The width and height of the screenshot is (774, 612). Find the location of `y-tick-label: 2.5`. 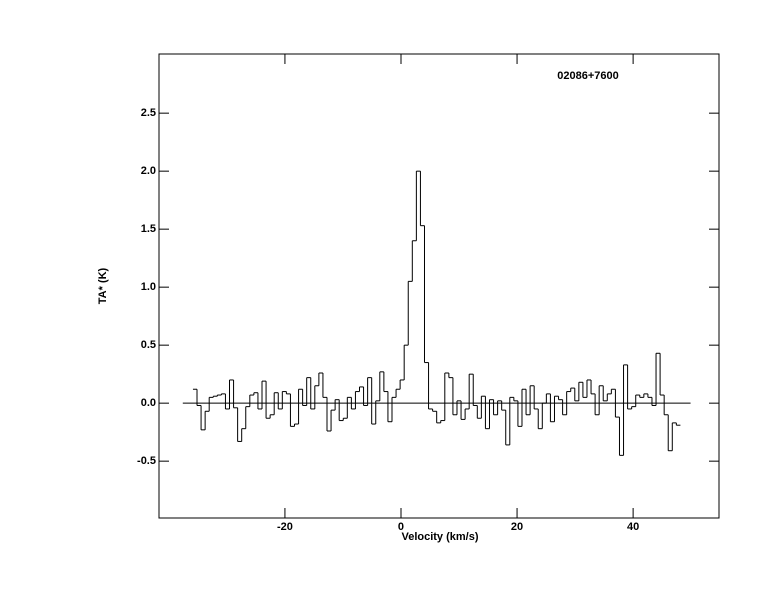

y-tick-label: 2.5 is located at coordinates (148, 113).